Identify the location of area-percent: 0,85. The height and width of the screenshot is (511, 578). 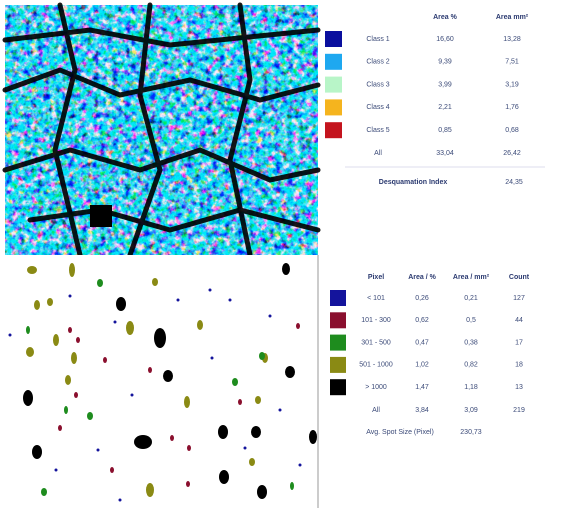
(445, 130).